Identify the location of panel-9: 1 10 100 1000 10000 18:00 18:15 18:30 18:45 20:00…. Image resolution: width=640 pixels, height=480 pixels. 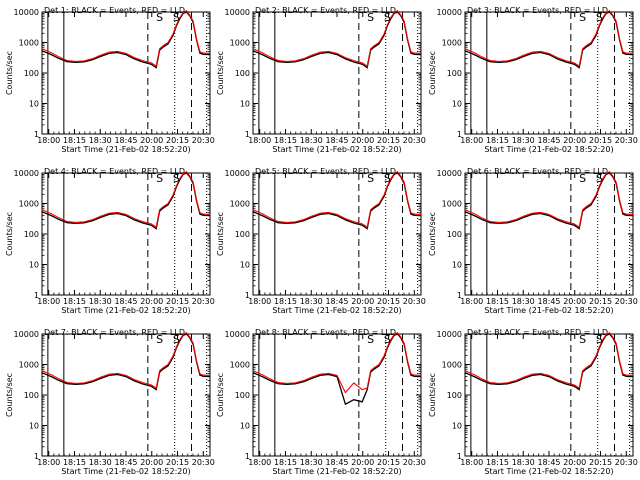
(533, 402).